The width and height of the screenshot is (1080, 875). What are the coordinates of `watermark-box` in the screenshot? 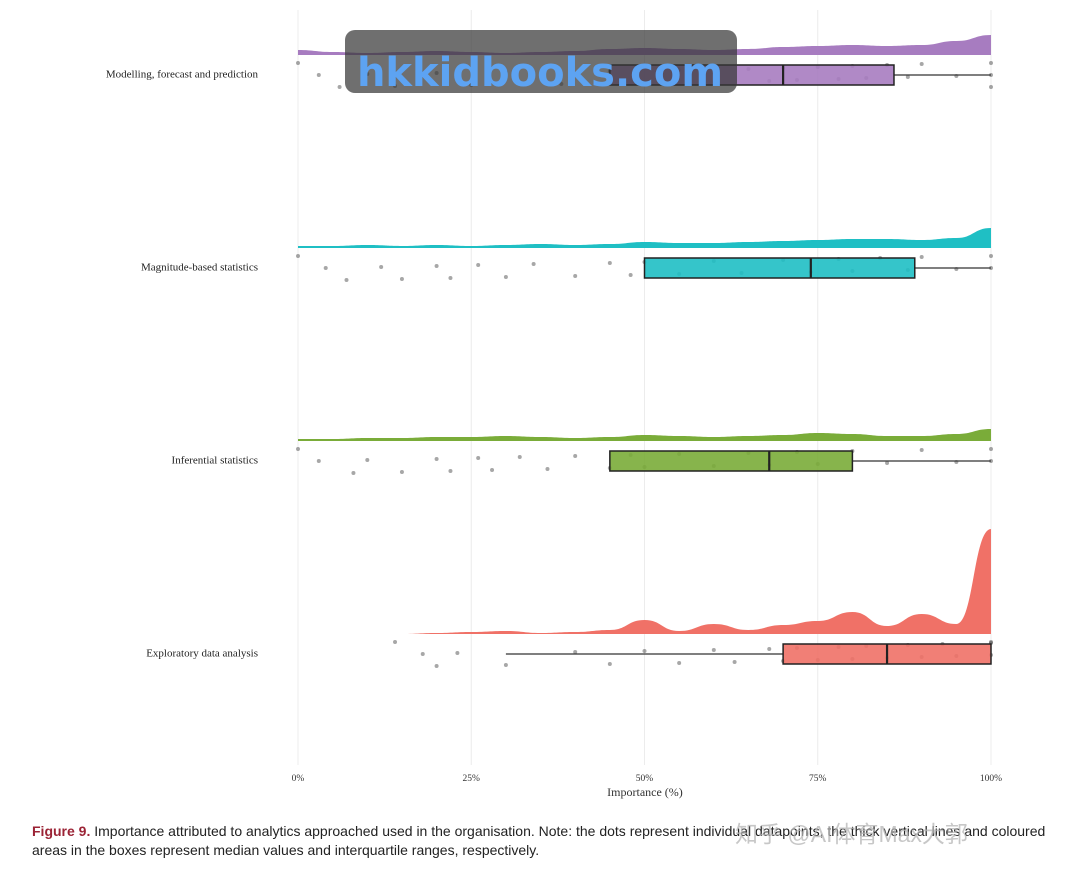 It's located at (541, 61).